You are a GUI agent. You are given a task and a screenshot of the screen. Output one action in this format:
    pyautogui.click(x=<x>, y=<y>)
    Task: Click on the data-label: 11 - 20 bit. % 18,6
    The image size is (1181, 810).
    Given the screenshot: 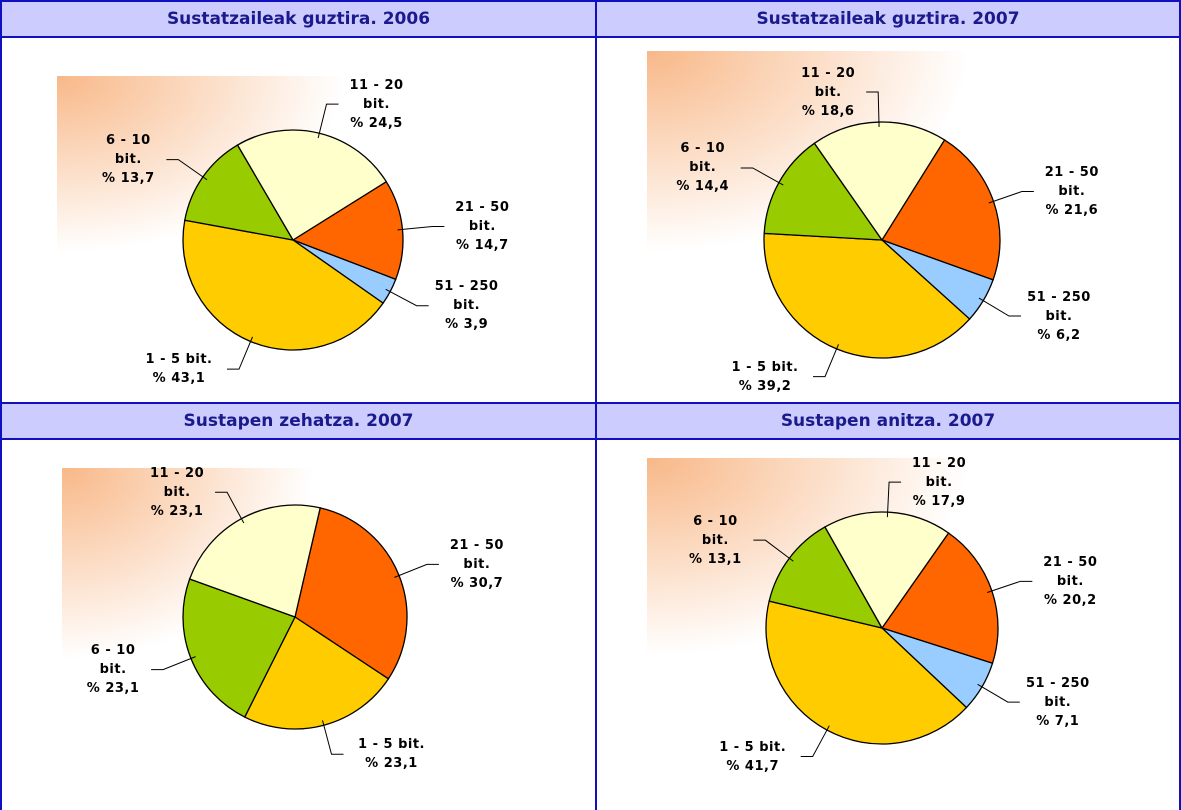 What is the action you would take?
    pyautogui.click(x=828, y=92)
    